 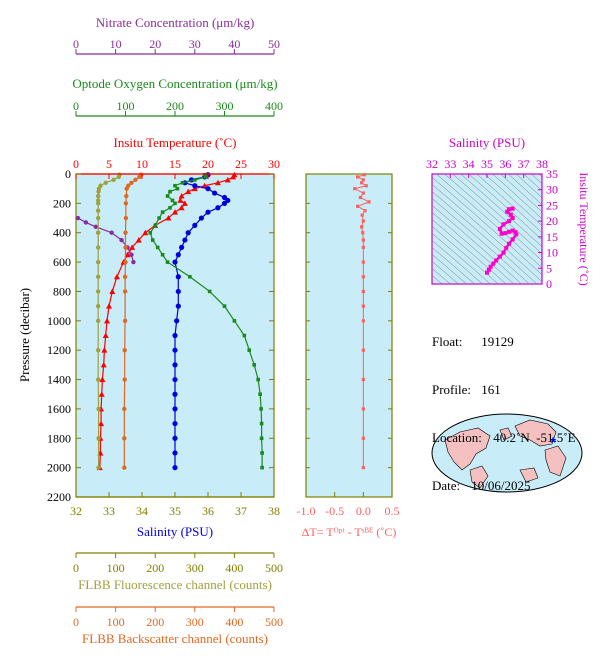 What do you see at coordinates (59, 468) in the screenshot?
I see `pressure-tick-label: 2000` at bounding box center [59, 468].